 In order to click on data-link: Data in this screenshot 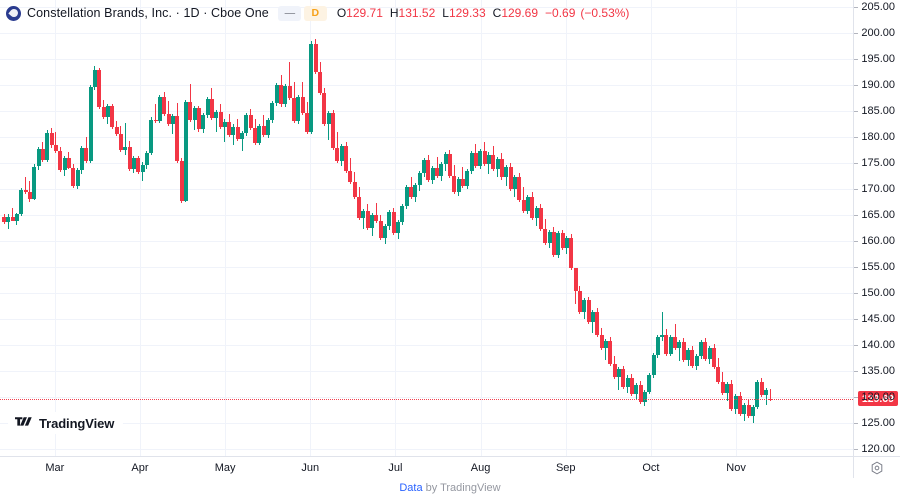, I will do `click(411, 488)`.